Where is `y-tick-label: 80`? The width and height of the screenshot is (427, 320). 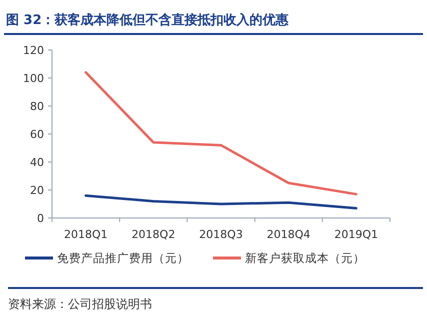
y-tick-label: 80 is located at coordinates (37, 106).